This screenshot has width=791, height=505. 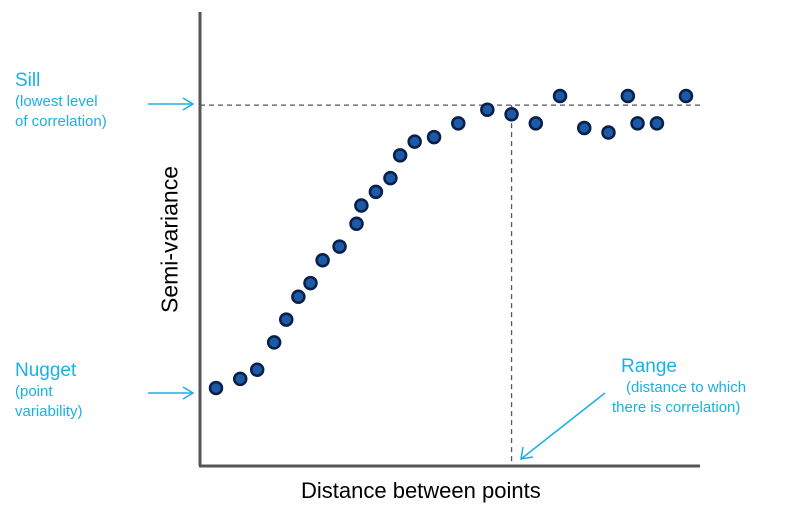 I want to click on sill-title: Sill, so click(x=28, y=80).